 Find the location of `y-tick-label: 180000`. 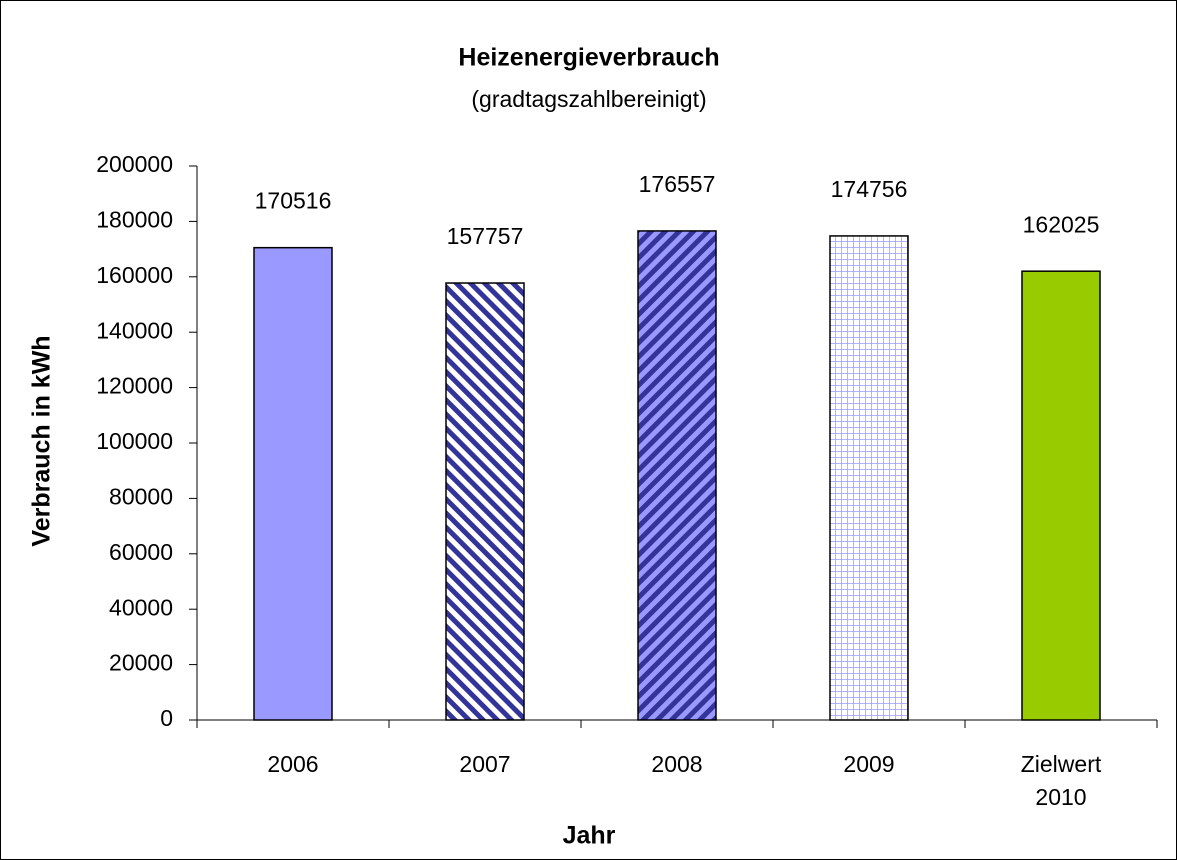

y-tick-label: 180000 is located at coordinates (134, 219).